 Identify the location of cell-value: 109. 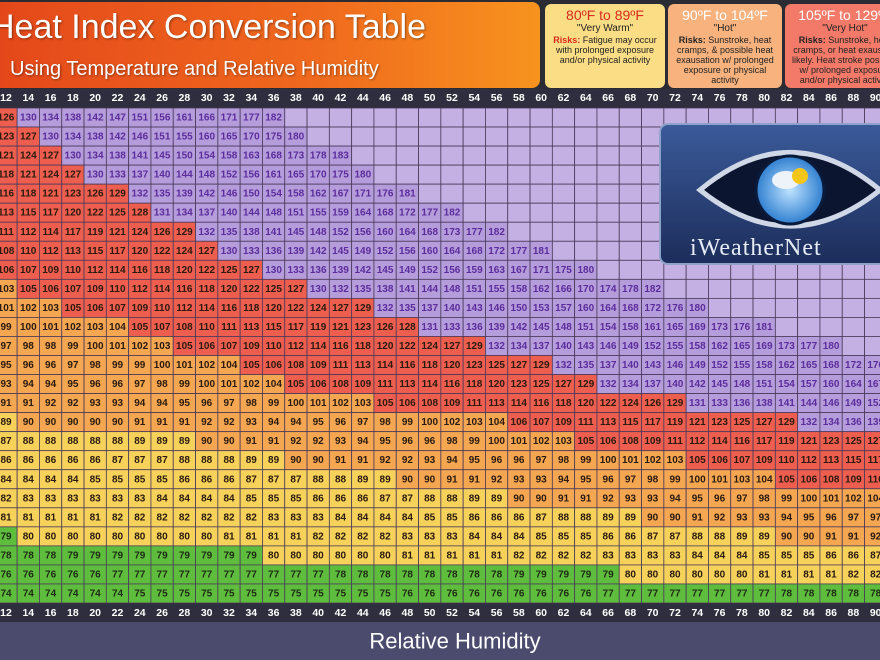
(251, 346).